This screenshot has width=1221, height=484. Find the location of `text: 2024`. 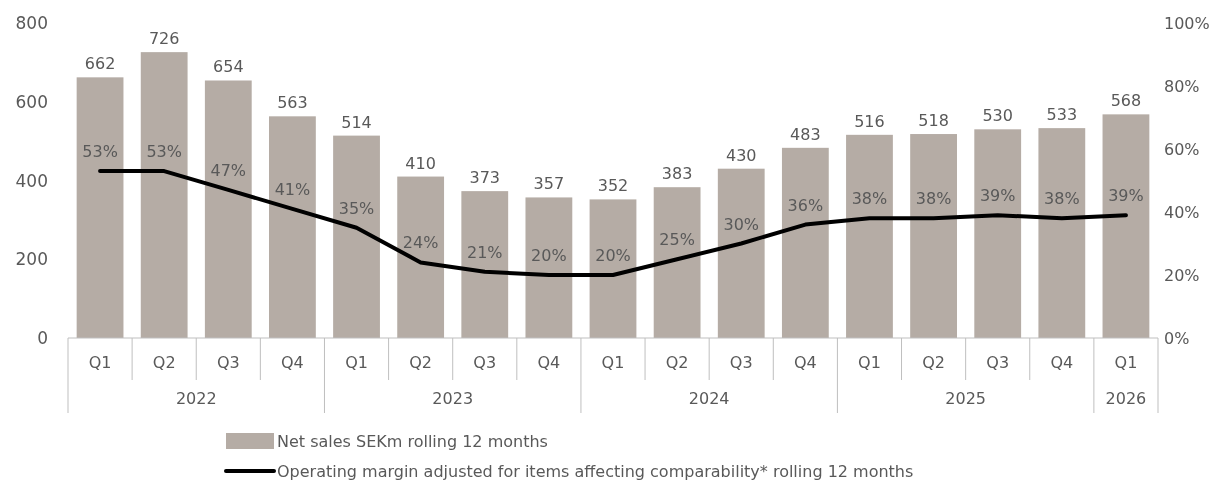

text: 2024 is located at coordinates (709, 398).